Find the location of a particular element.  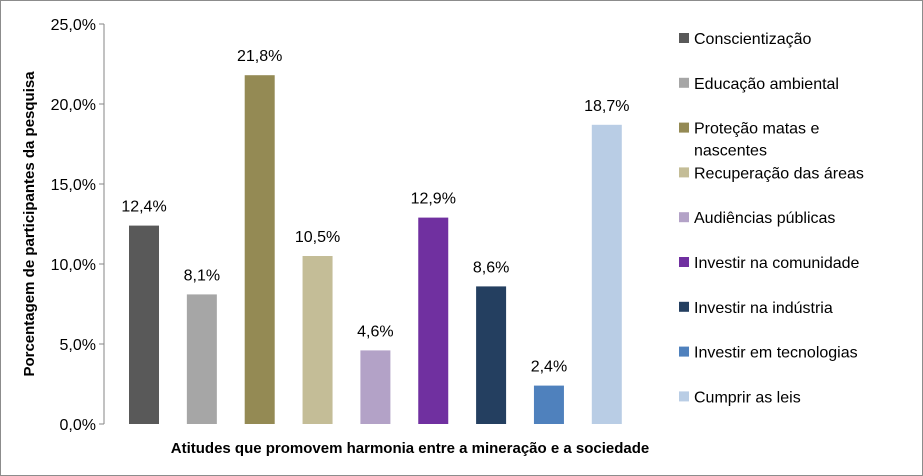

data-label: 4,6% is located at coordinates (375, 331).